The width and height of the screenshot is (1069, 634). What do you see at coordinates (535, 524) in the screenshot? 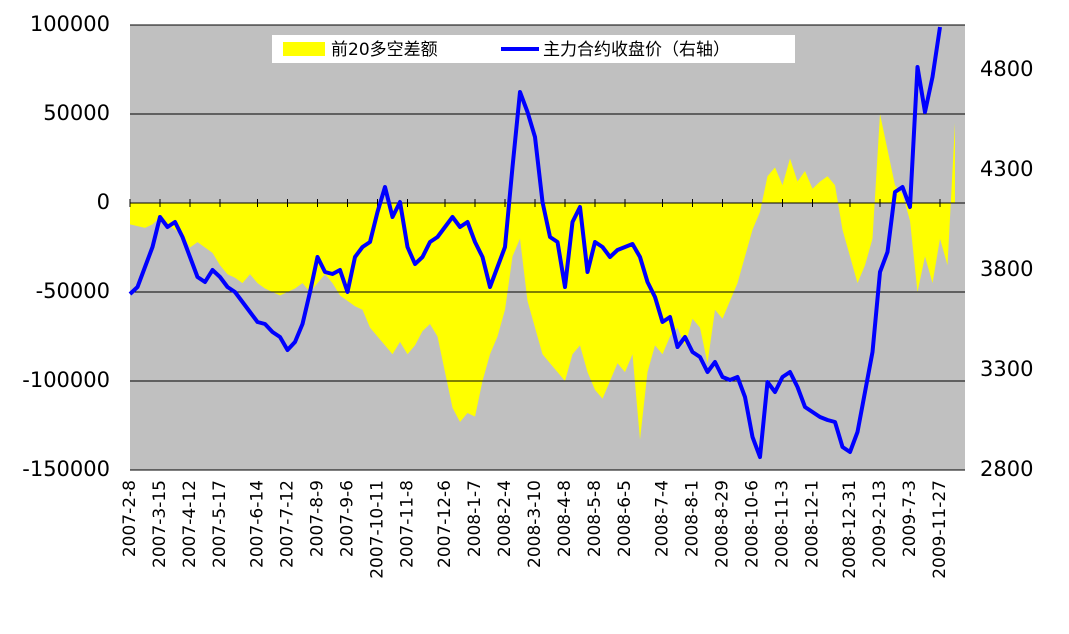
I see `x-tick-label: 2008-3-10` at bounding box center [535, 524].